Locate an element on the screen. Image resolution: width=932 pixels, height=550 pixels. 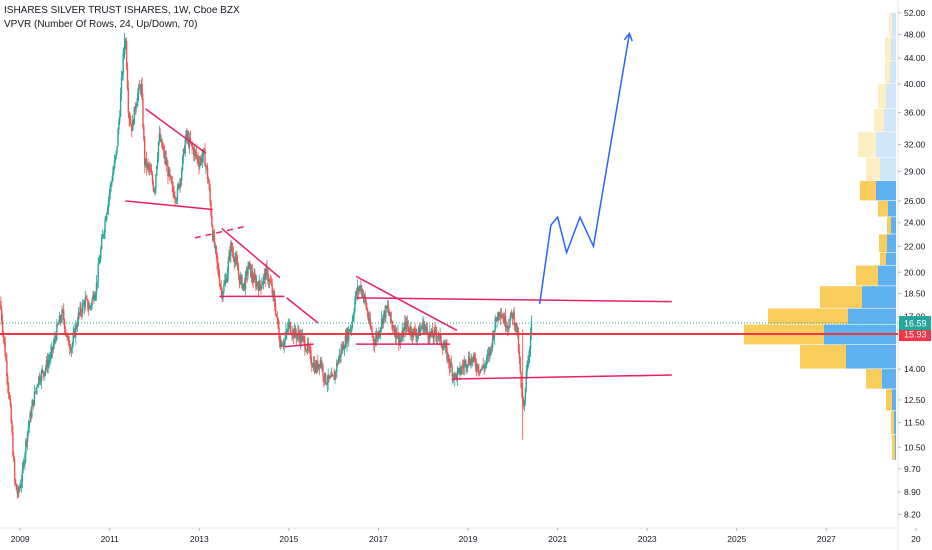
price-tick-label: 11.50 is located at coordinates (914, 423).